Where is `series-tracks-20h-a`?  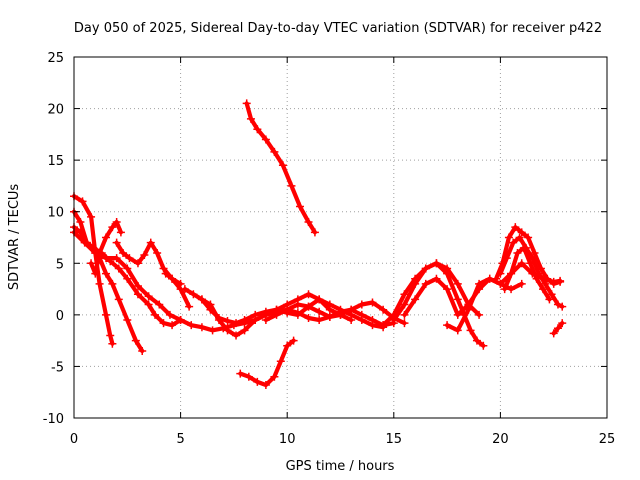 series-tracks-20h-a is located at coordinates (528, 255).